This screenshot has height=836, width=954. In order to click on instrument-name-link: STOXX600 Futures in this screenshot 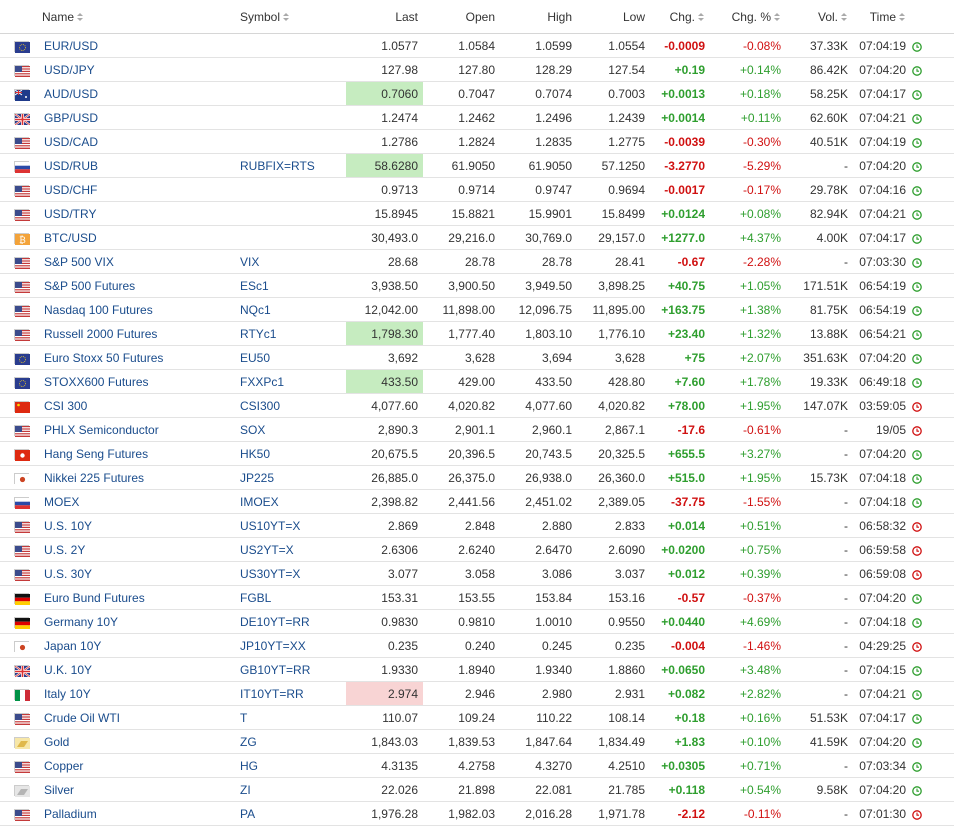, I will do `click(138, 381)`.